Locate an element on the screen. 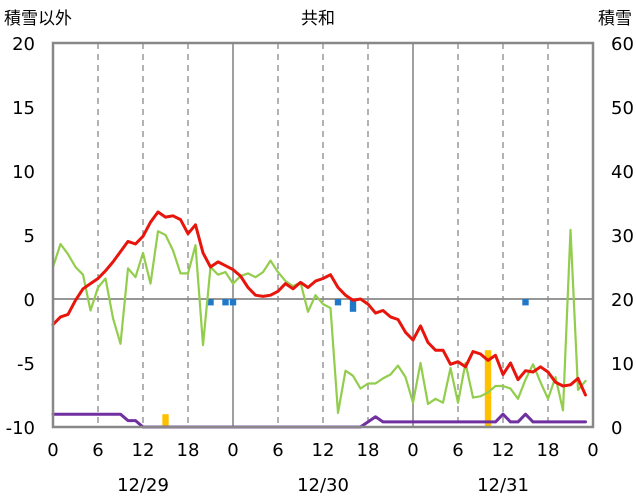 This screenshot has height=501, width=636. left-tick-label: 10 is located at coordinates (23, 172).